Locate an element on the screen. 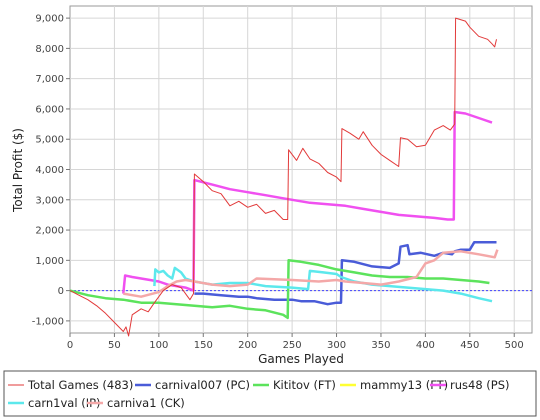  x-tick-label: 350 is located at coordinates (380, 345).